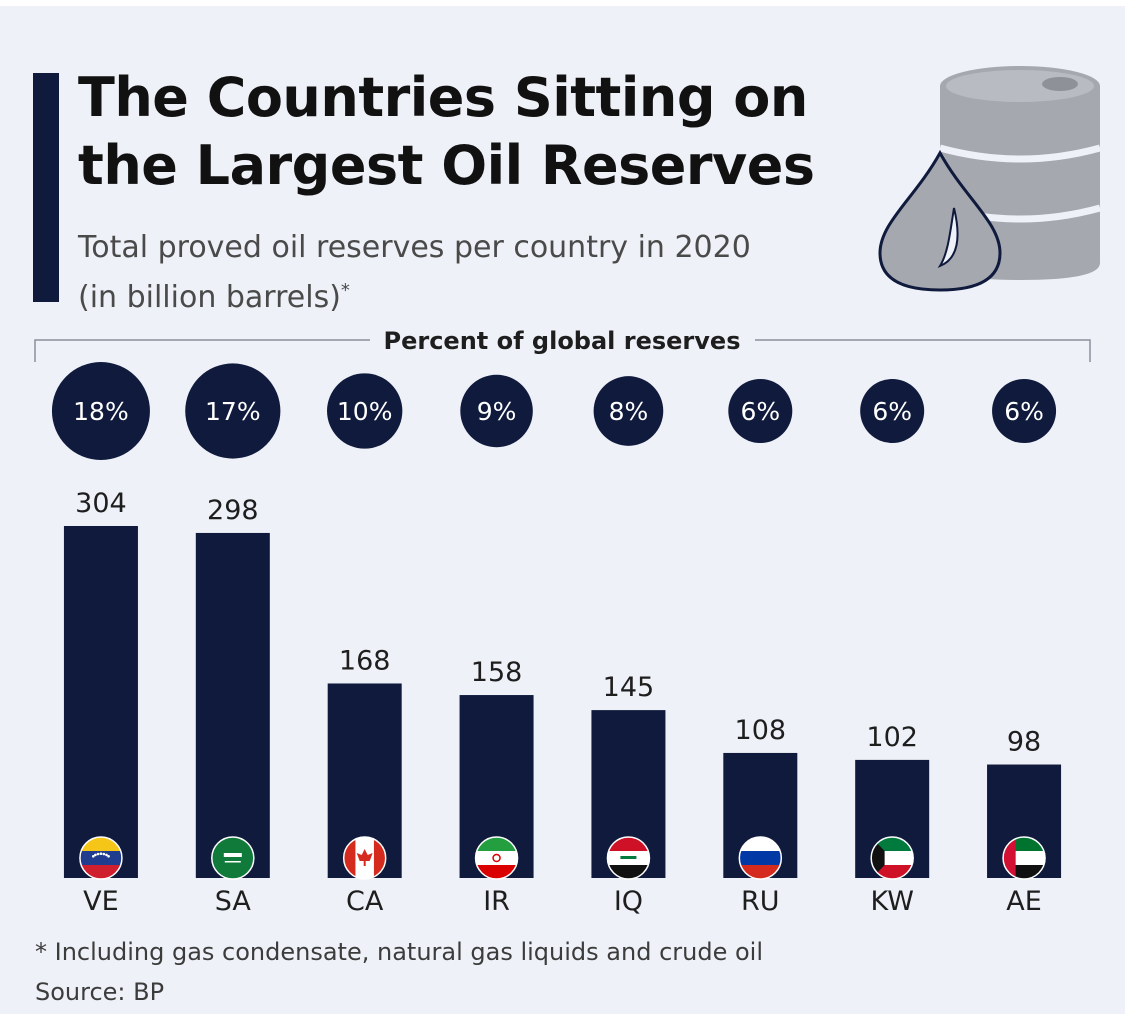 This screenshot has width=1125, height=1014. I want to click on share-label-ca: 10%, so click(365, 411).